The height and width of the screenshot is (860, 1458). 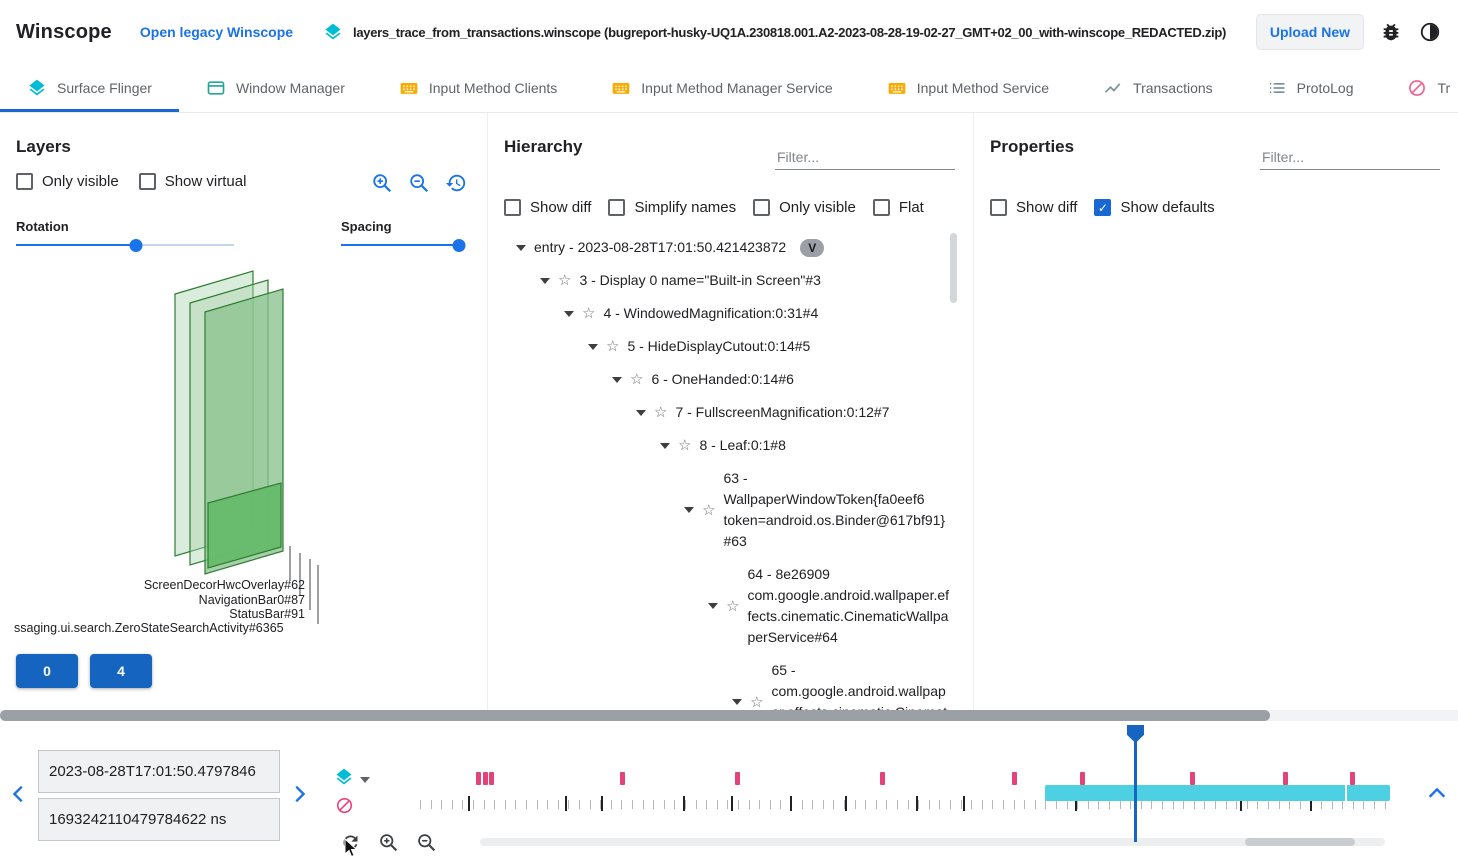 I want to click on upload-new-button: Upload New, so click(x=1309, y=32).